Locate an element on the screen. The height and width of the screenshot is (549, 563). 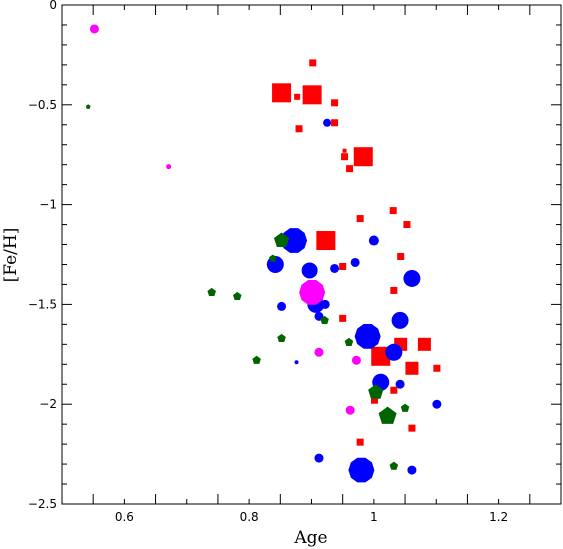
y-tick-label: −2 is located at coordinates (48, 404).